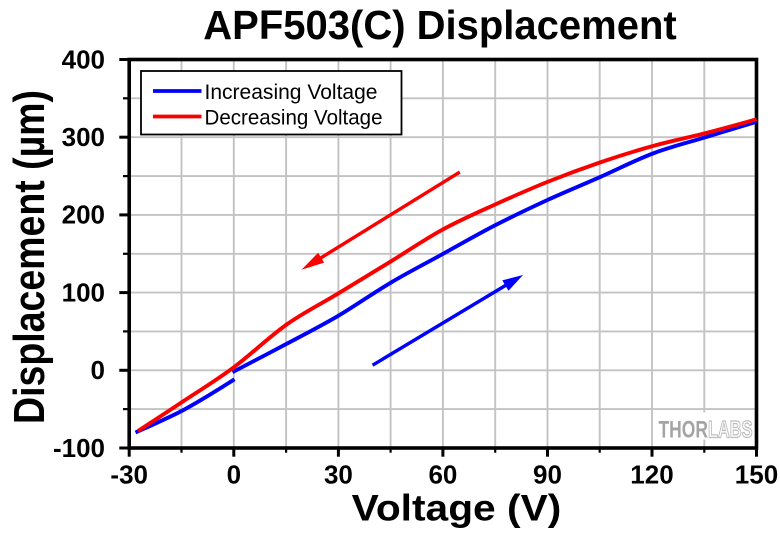  What do you see at coordinates (439, 25) in the screenshot?
I see `svg-text: APF503(C) Displacement` at bounding box center [439, 25].